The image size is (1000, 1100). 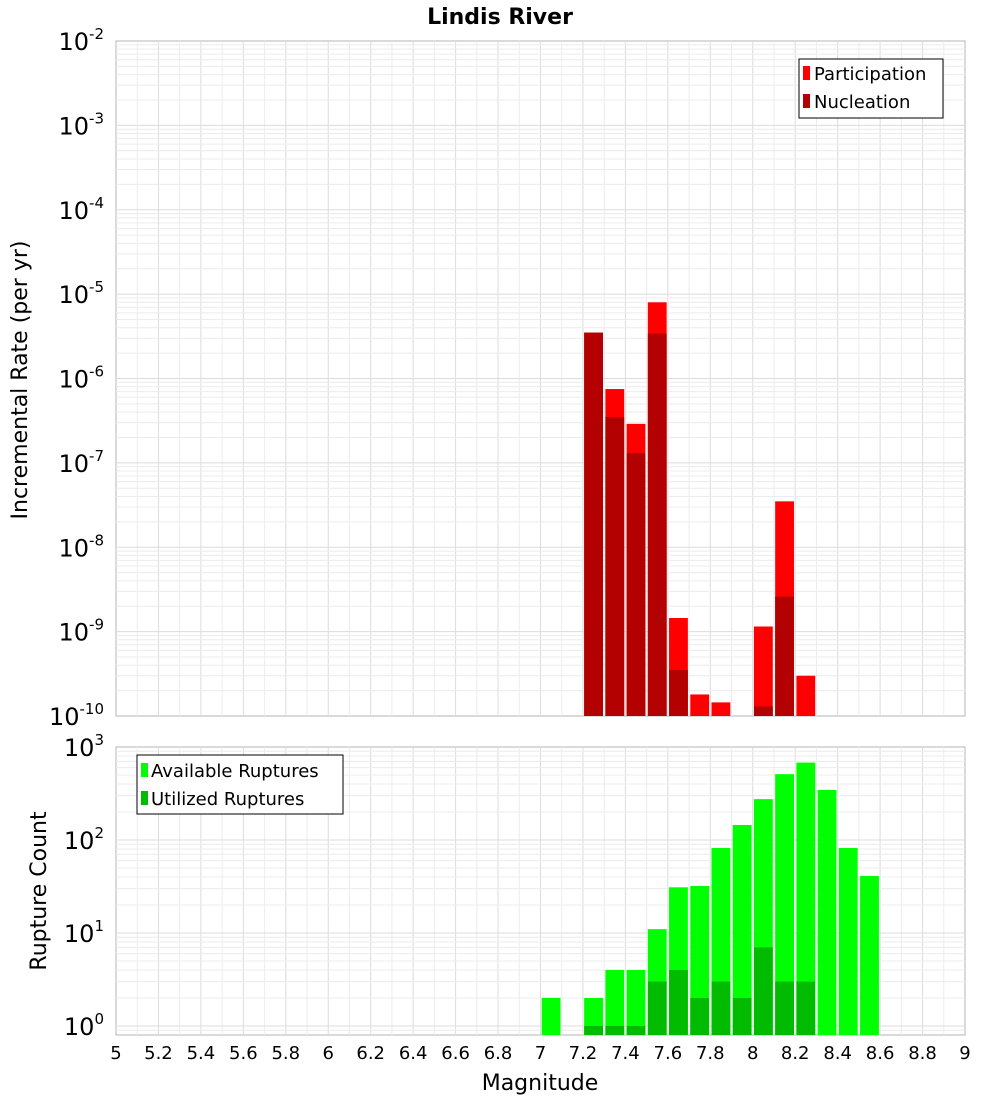 I want to click on x-tick-label: 8.4, so click(x=837, y=1053).